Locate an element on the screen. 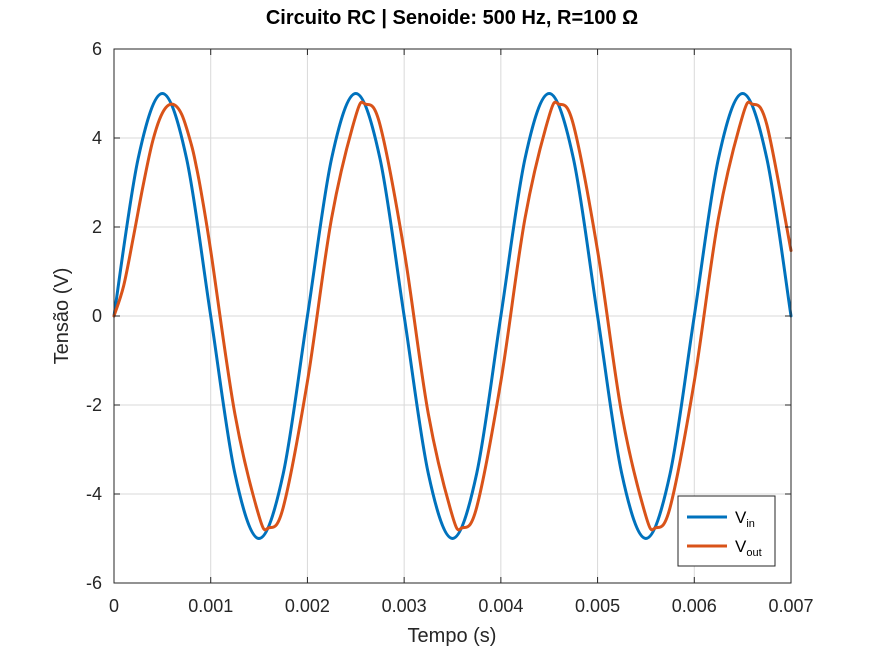 The image size is (873, 655). y-tick-label: 4 is located at coordinates (97, 138).